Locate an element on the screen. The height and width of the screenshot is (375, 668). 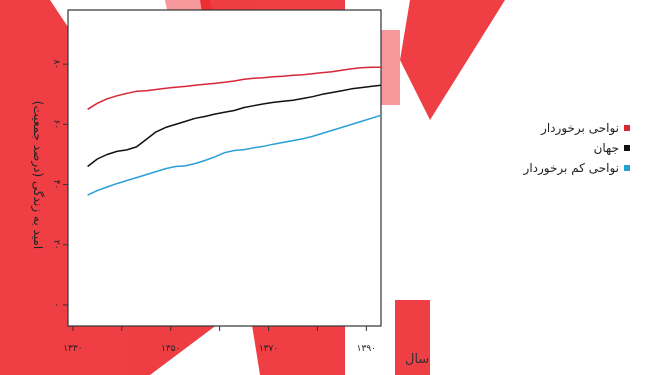
legend-label-less-developed: نواحی کم برخوردار is located at coordinates (571, 168).